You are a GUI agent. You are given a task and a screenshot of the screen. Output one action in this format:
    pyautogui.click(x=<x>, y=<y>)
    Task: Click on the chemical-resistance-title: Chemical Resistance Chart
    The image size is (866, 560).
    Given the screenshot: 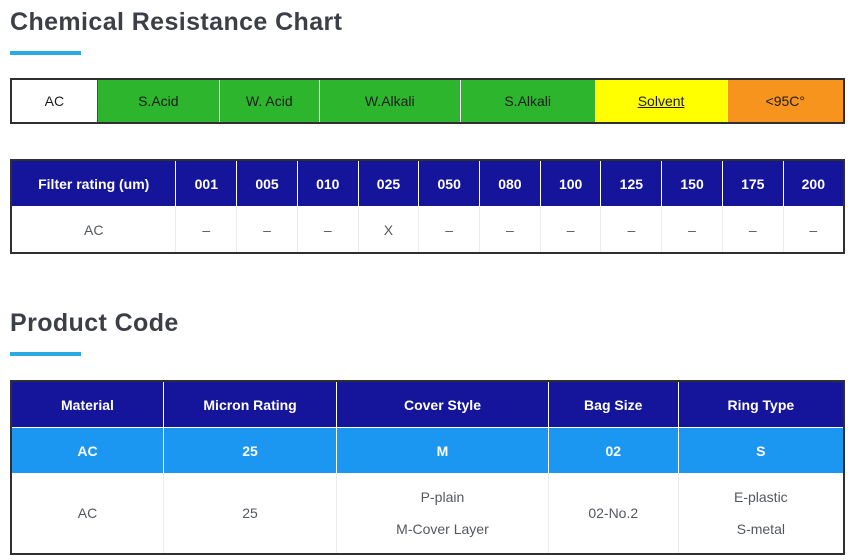 What is the action you would take?
    pyautogui.click(x=176, y=22)
    